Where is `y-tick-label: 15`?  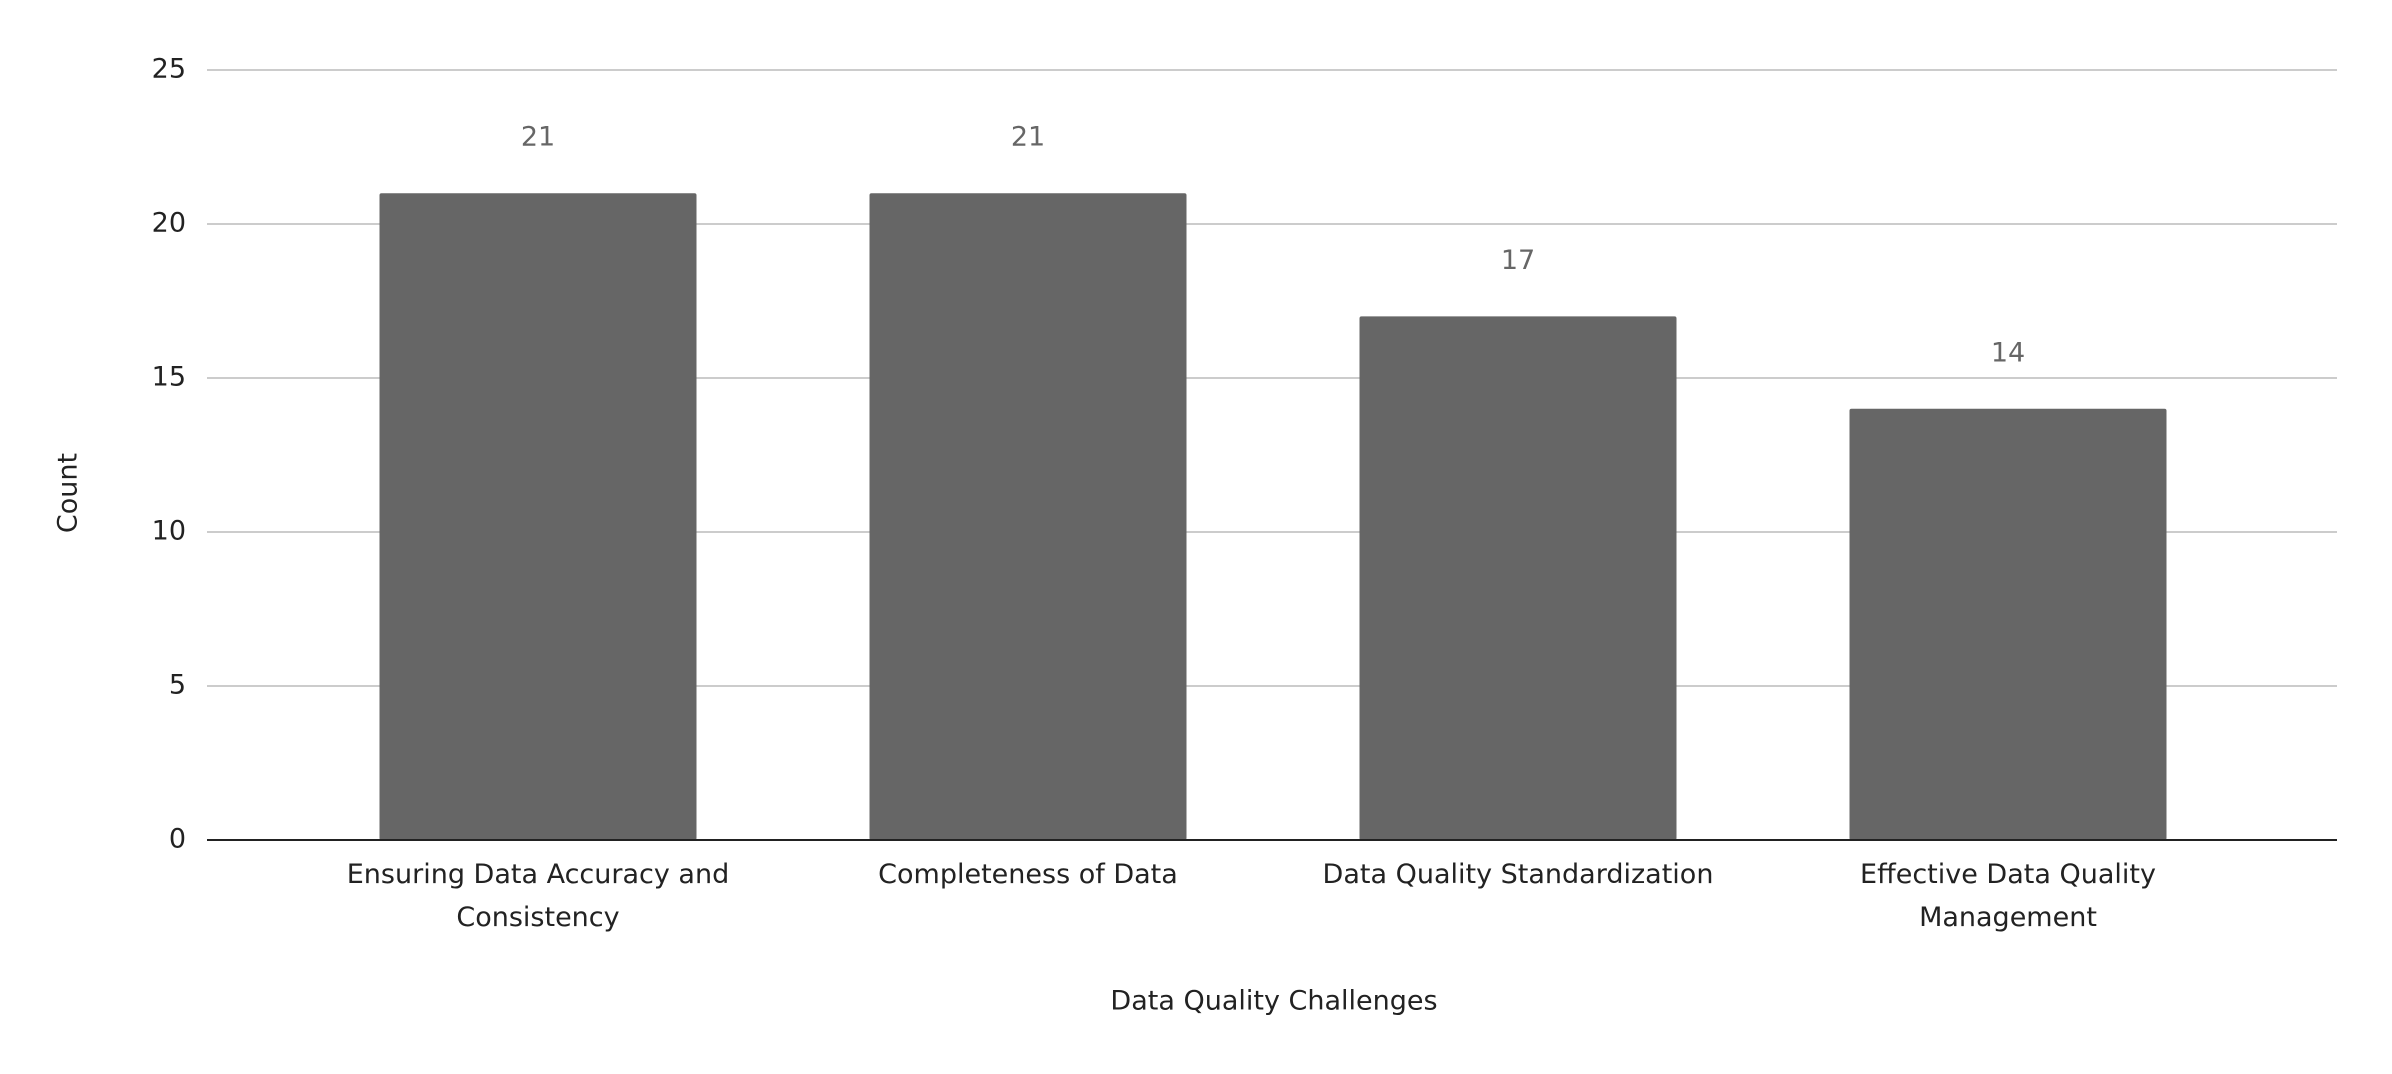
y-tick-label: 15 is located at coordinates (169, 377).